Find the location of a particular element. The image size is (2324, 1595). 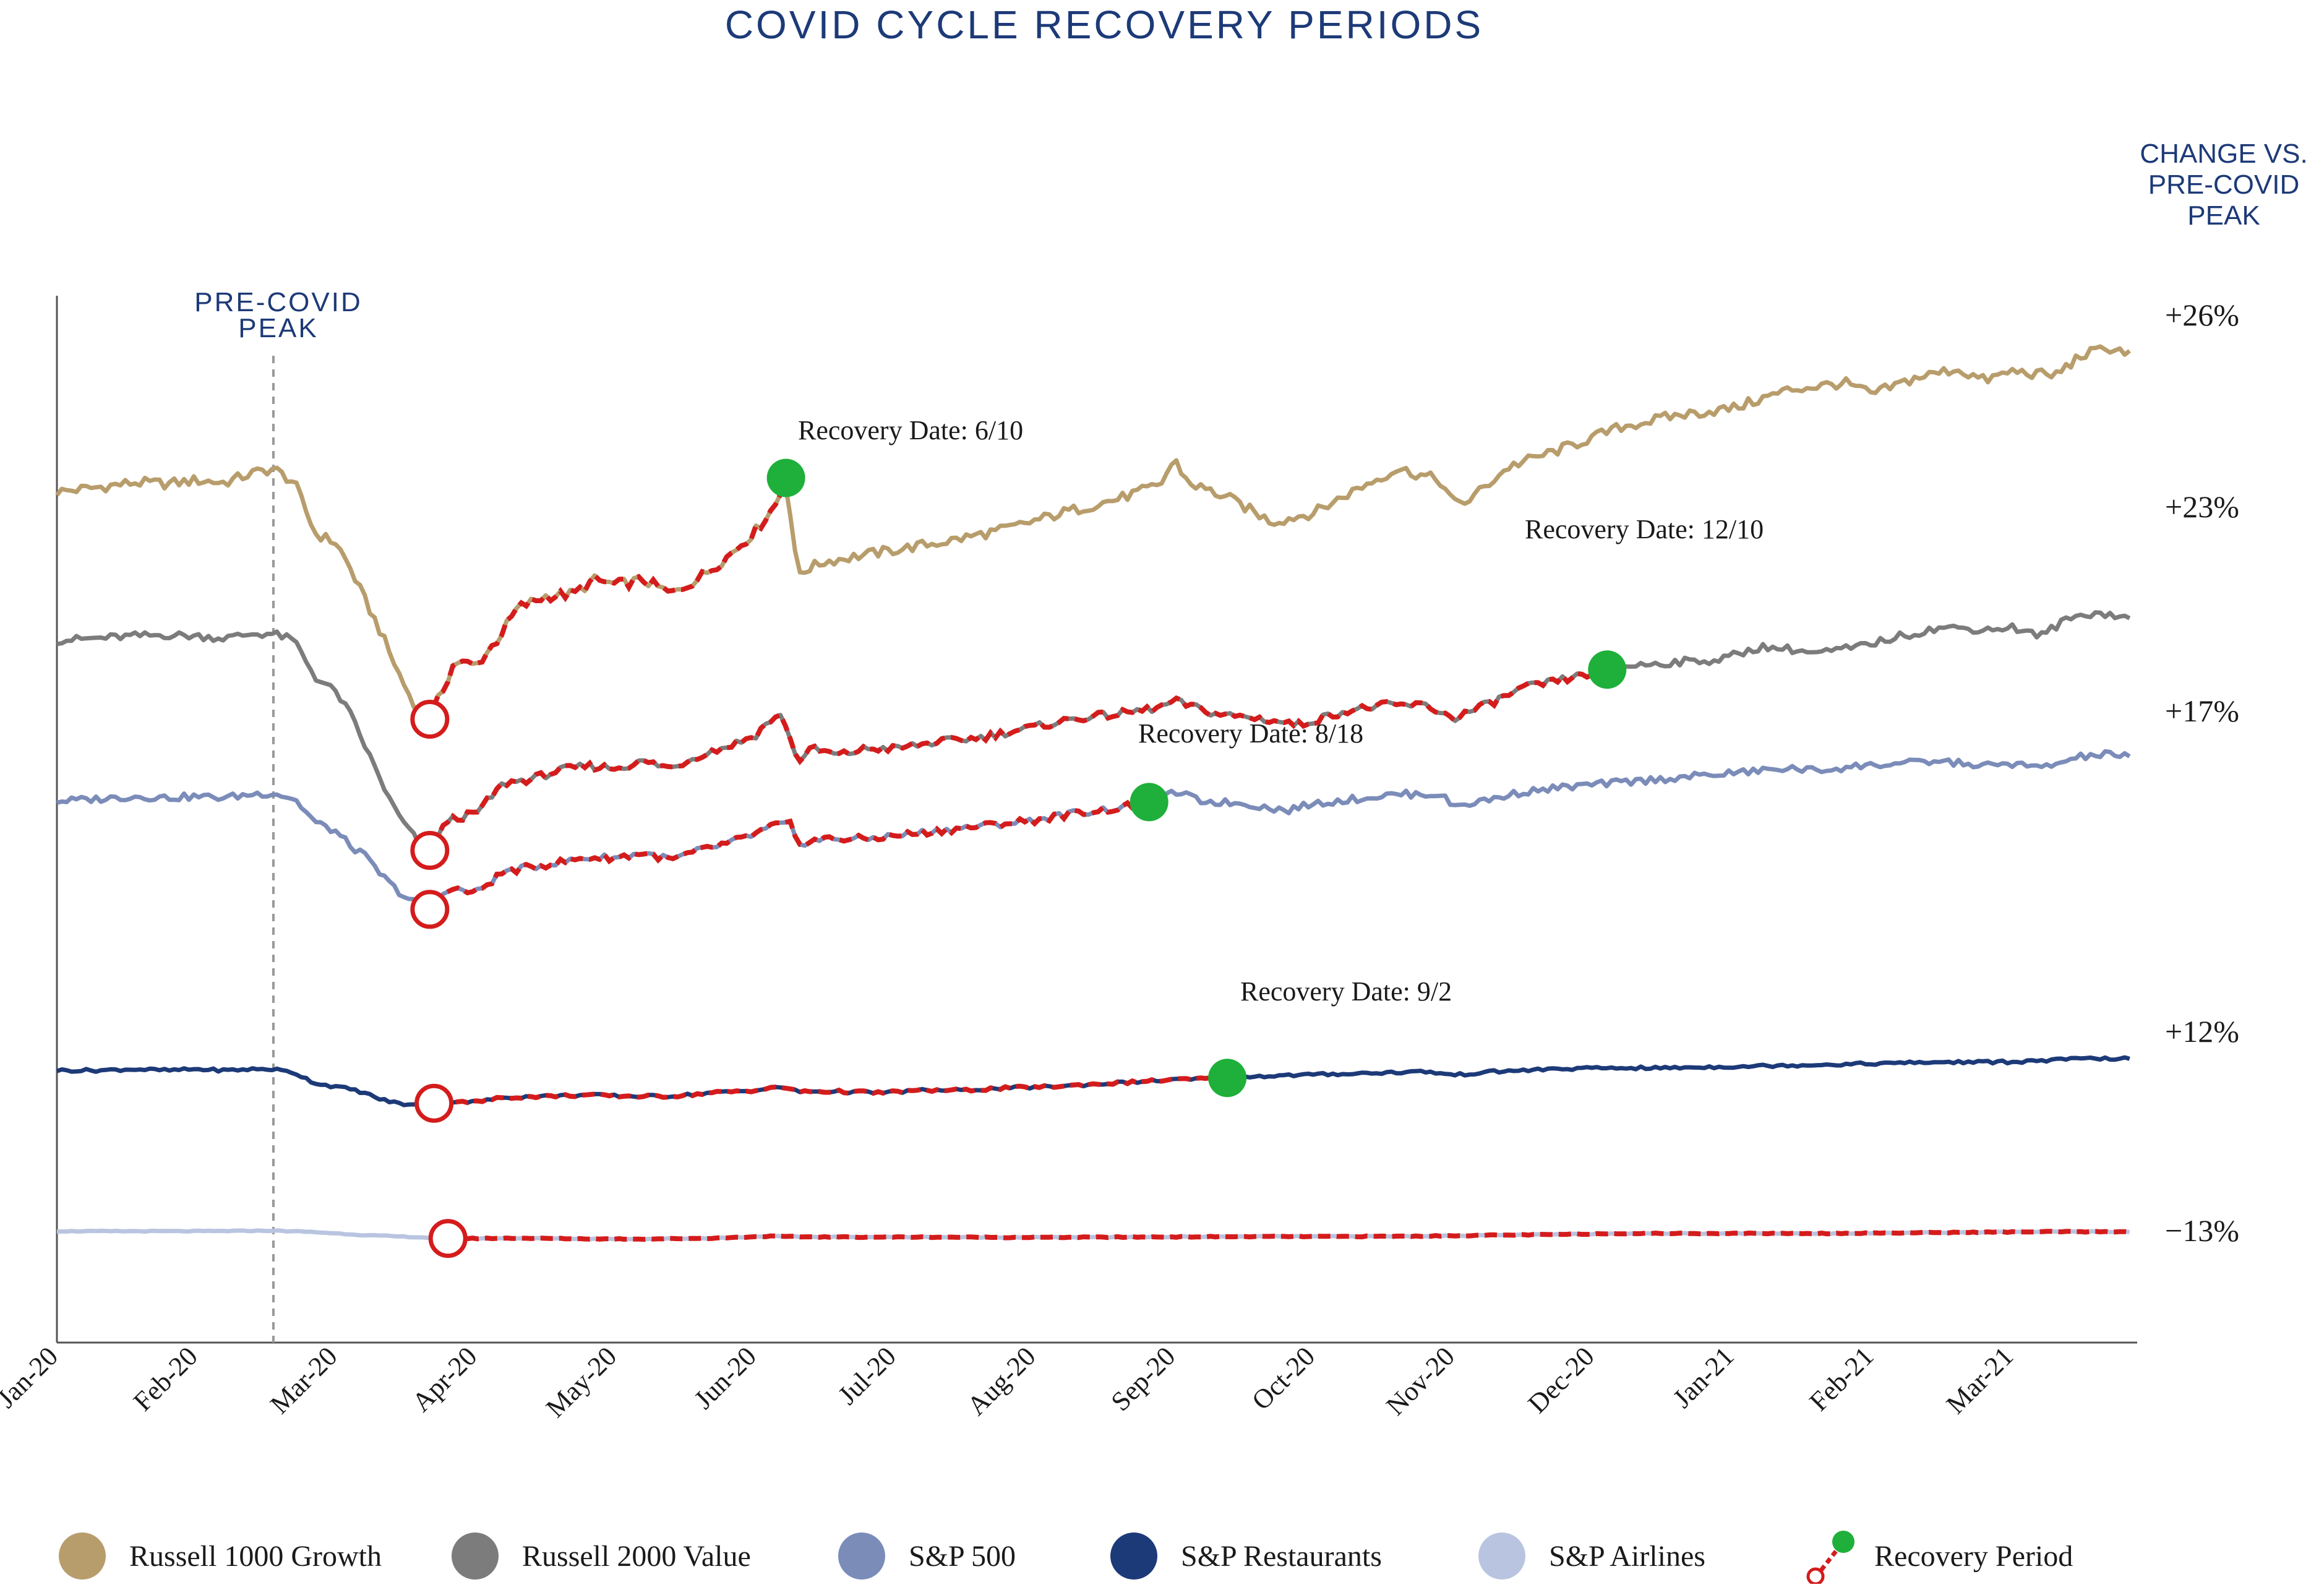

recovery-period-sp-restaurants is located at coordinates (832, 1090).